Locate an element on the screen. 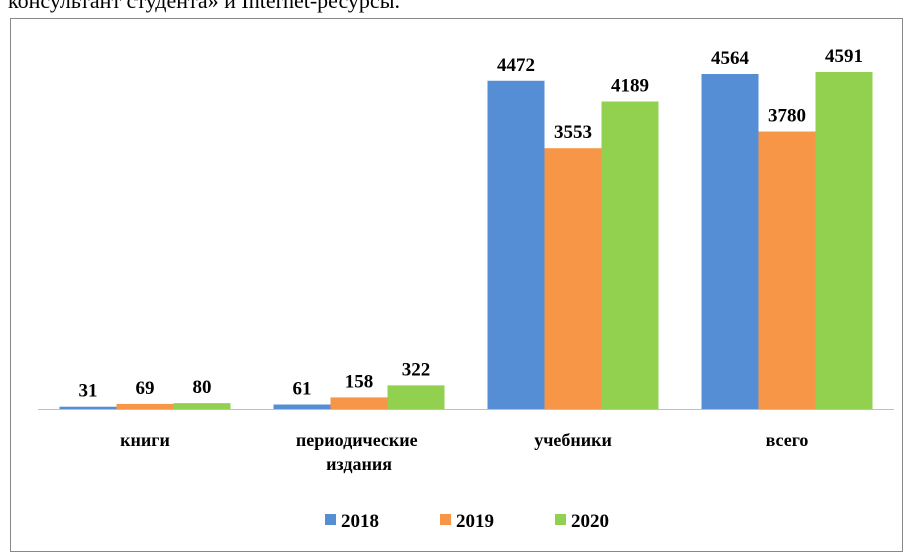  data-label: 61 is located at coordinates (302, 389).